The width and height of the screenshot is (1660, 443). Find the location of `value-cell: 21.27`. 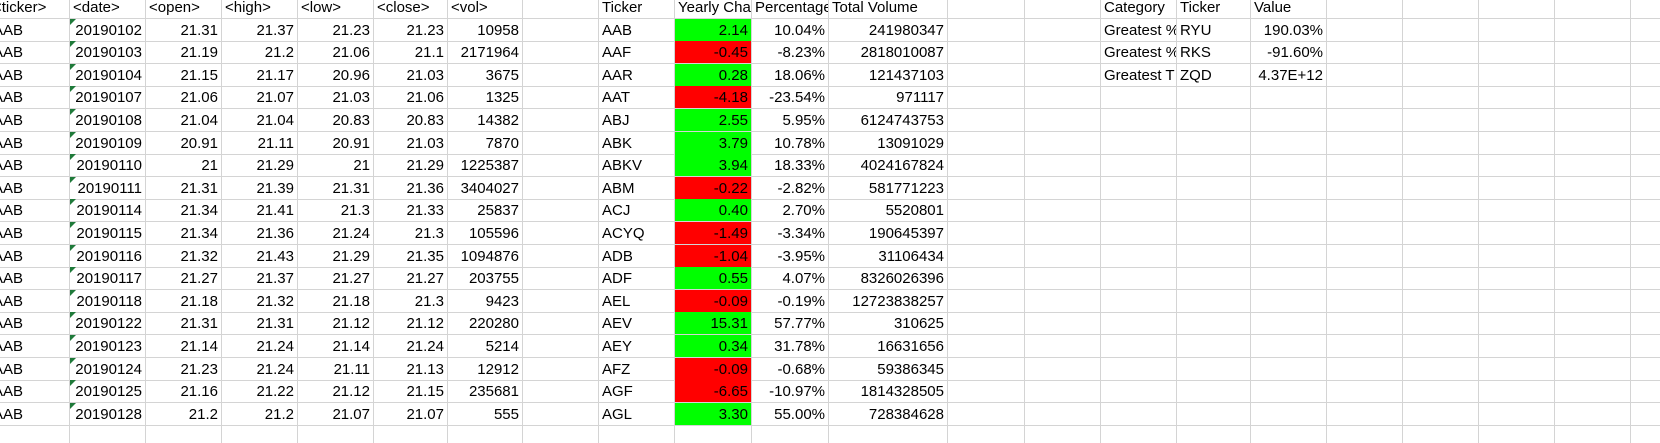

value-cell: 21.27 is located at coordinates (336, 278).